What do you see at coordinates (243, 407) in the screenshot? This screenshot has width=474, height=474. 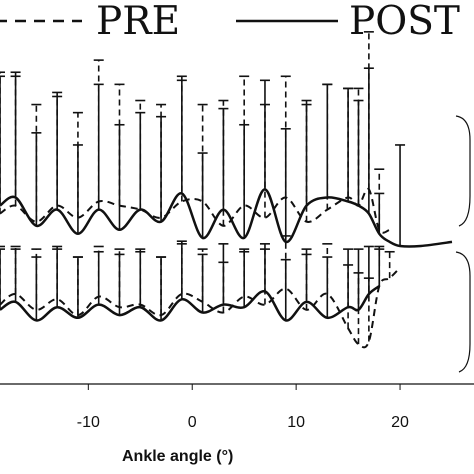 I see `x-axis-ticks: -10 0 10 20` at bounding box center [243, 407].